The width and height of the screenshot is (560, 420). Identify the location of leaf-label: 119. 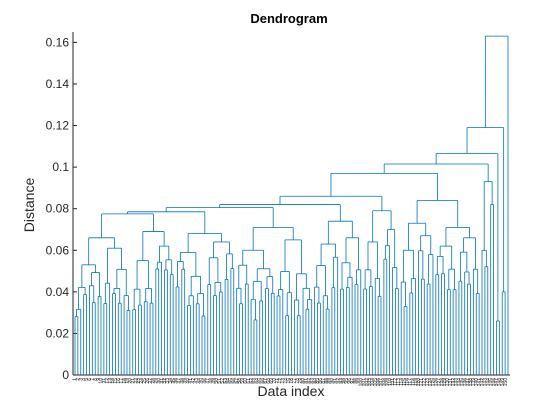
(416, 382).